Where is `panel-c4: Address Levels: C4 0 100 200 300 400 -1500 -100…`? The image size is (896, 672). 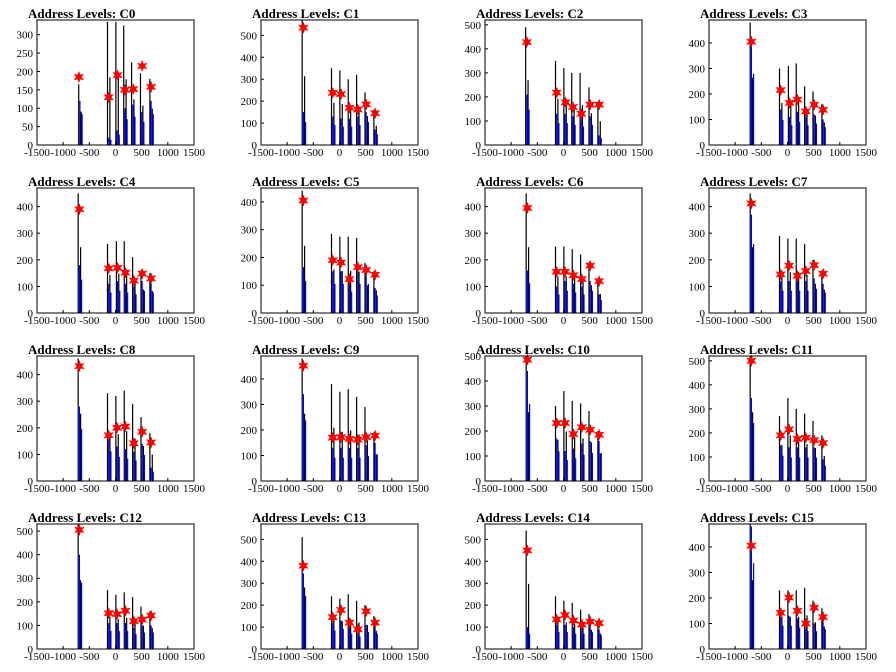
panel-c4: Address Levels: C4 0 100 200 300 400 -1500 -100… is located at coordinates (111, 250).